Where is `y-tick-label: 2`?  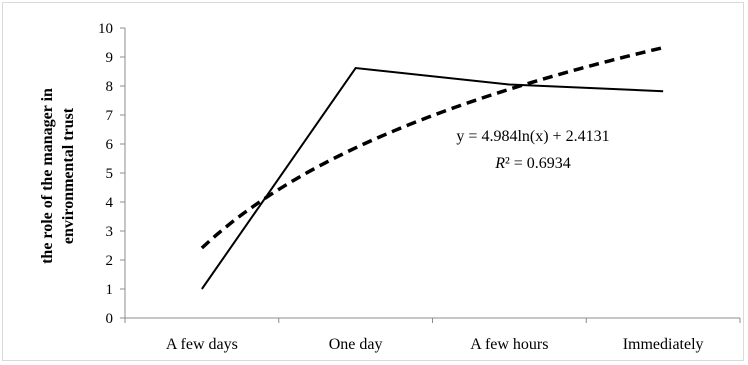
y-tick-label: 2 is located at coordinates (110, 261).